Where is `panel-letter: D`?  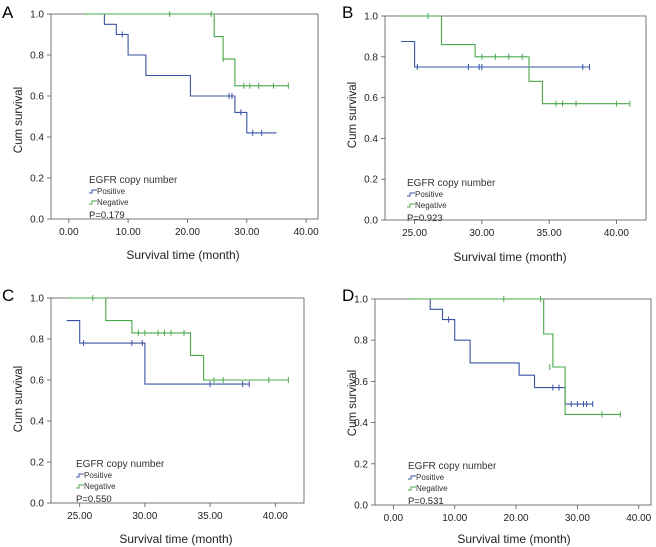 panel-letter: D is located at coordinates (348, 295).